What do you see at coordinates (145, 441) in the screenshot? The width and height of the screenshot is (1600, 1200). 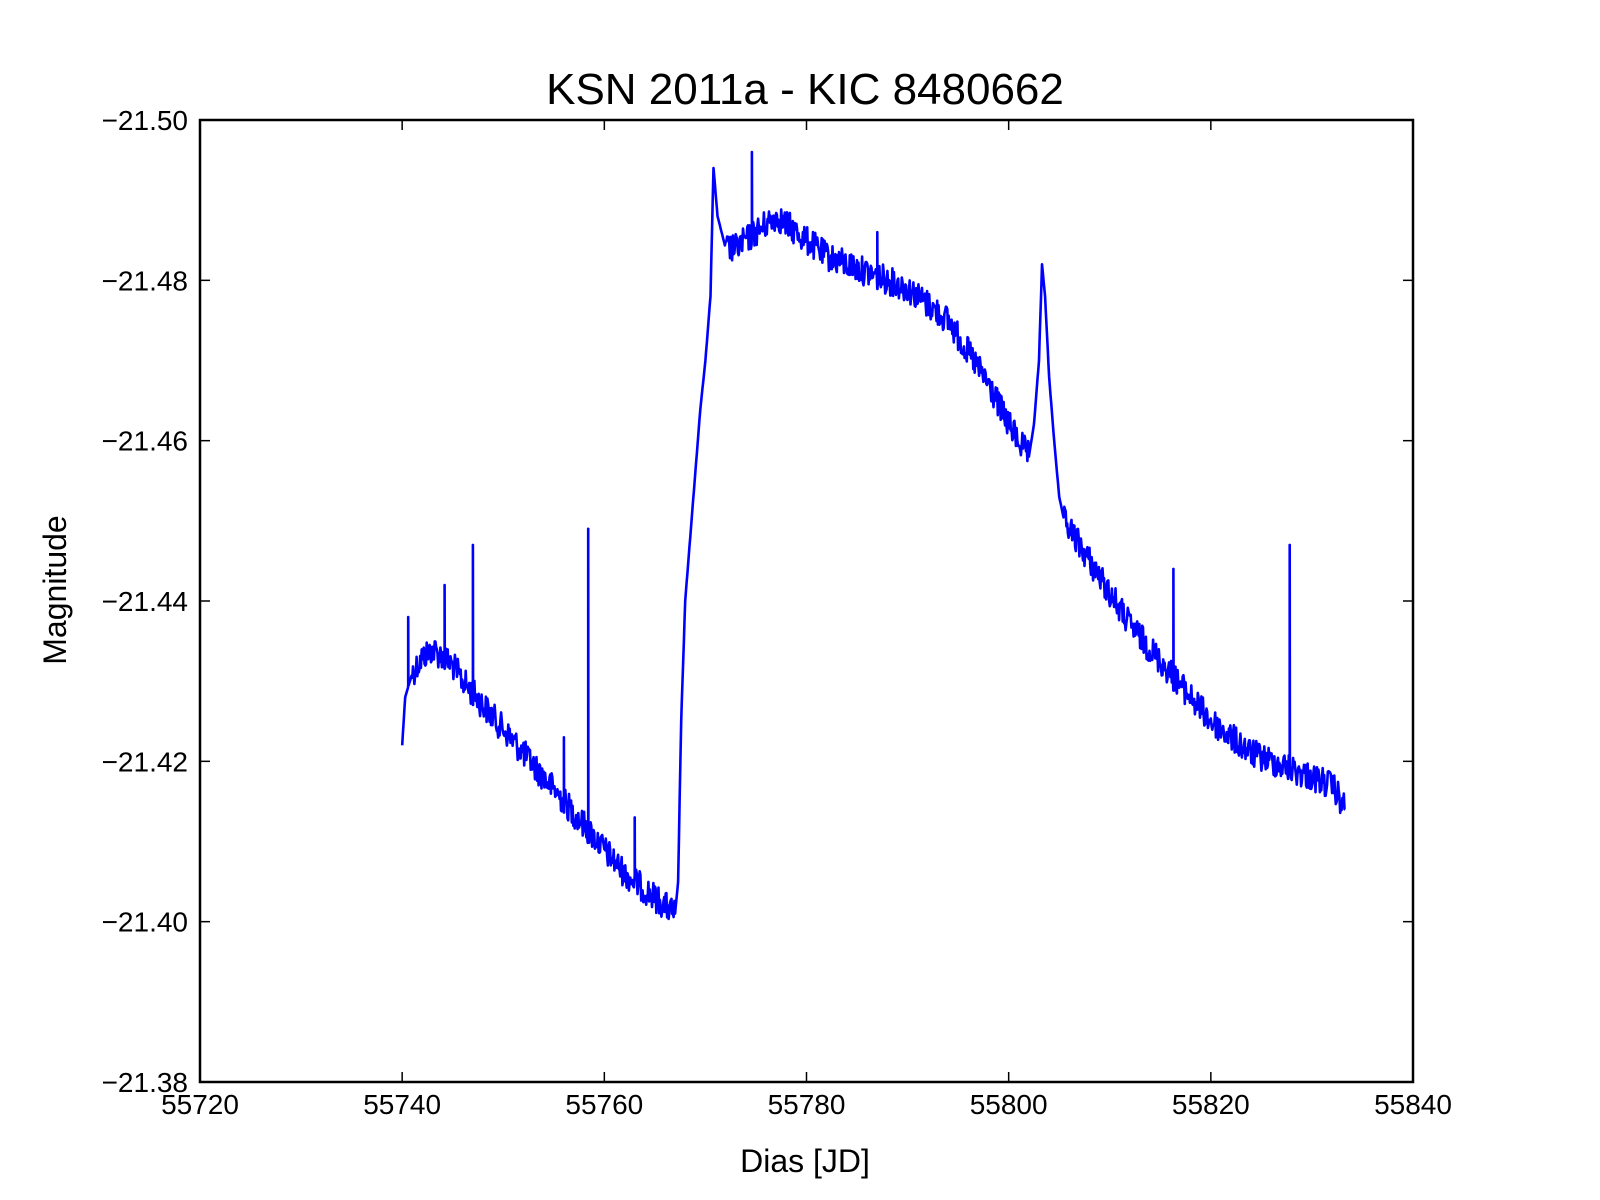 I see `y-tick-label: −21.46` at bounding box center [145, 441].